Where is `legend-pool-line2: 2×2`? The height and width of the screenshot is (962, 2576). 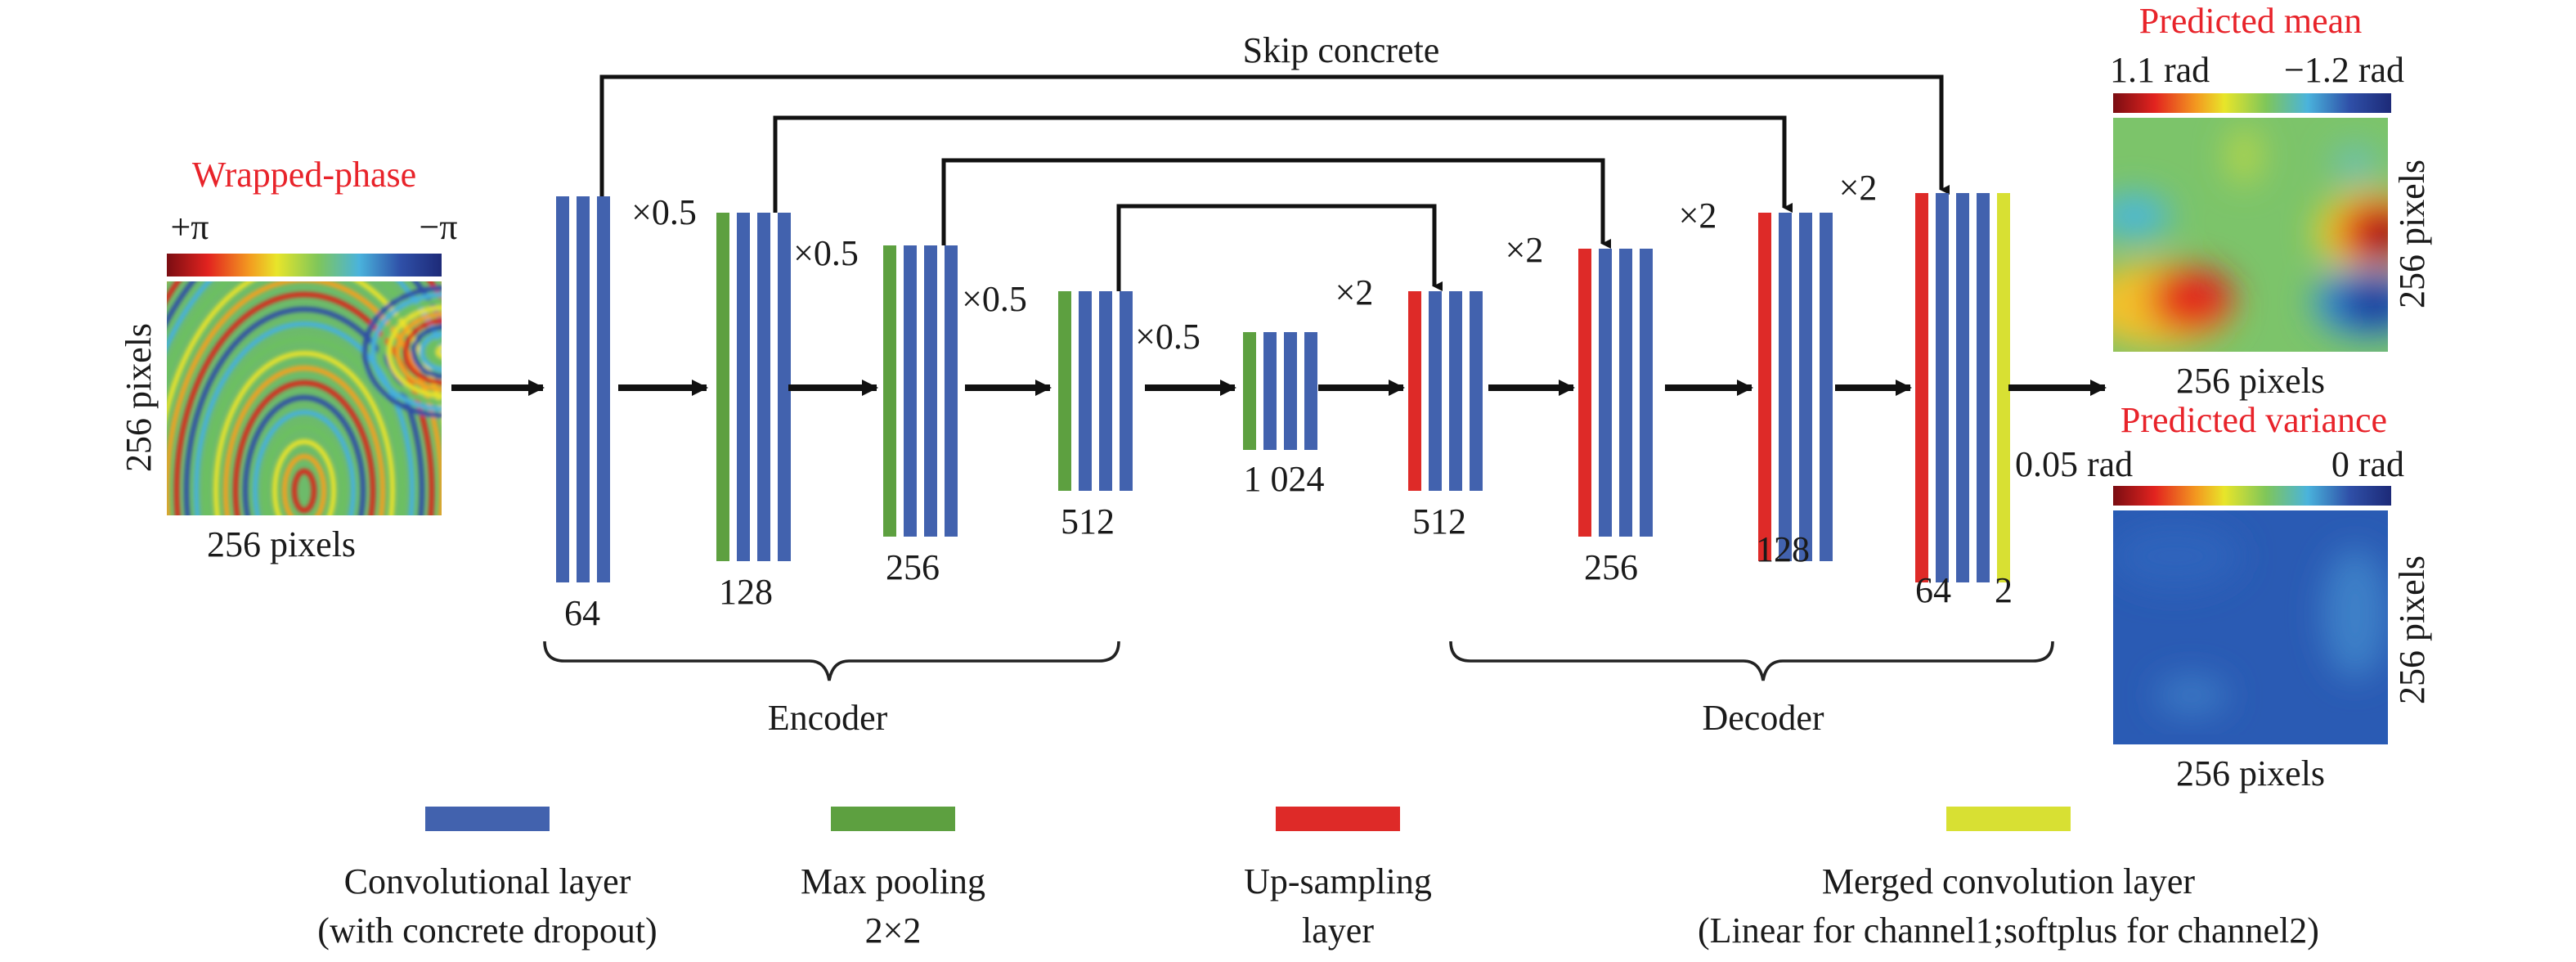 legend-pool-line2: 2×2 is located at coordinates (894, 930).